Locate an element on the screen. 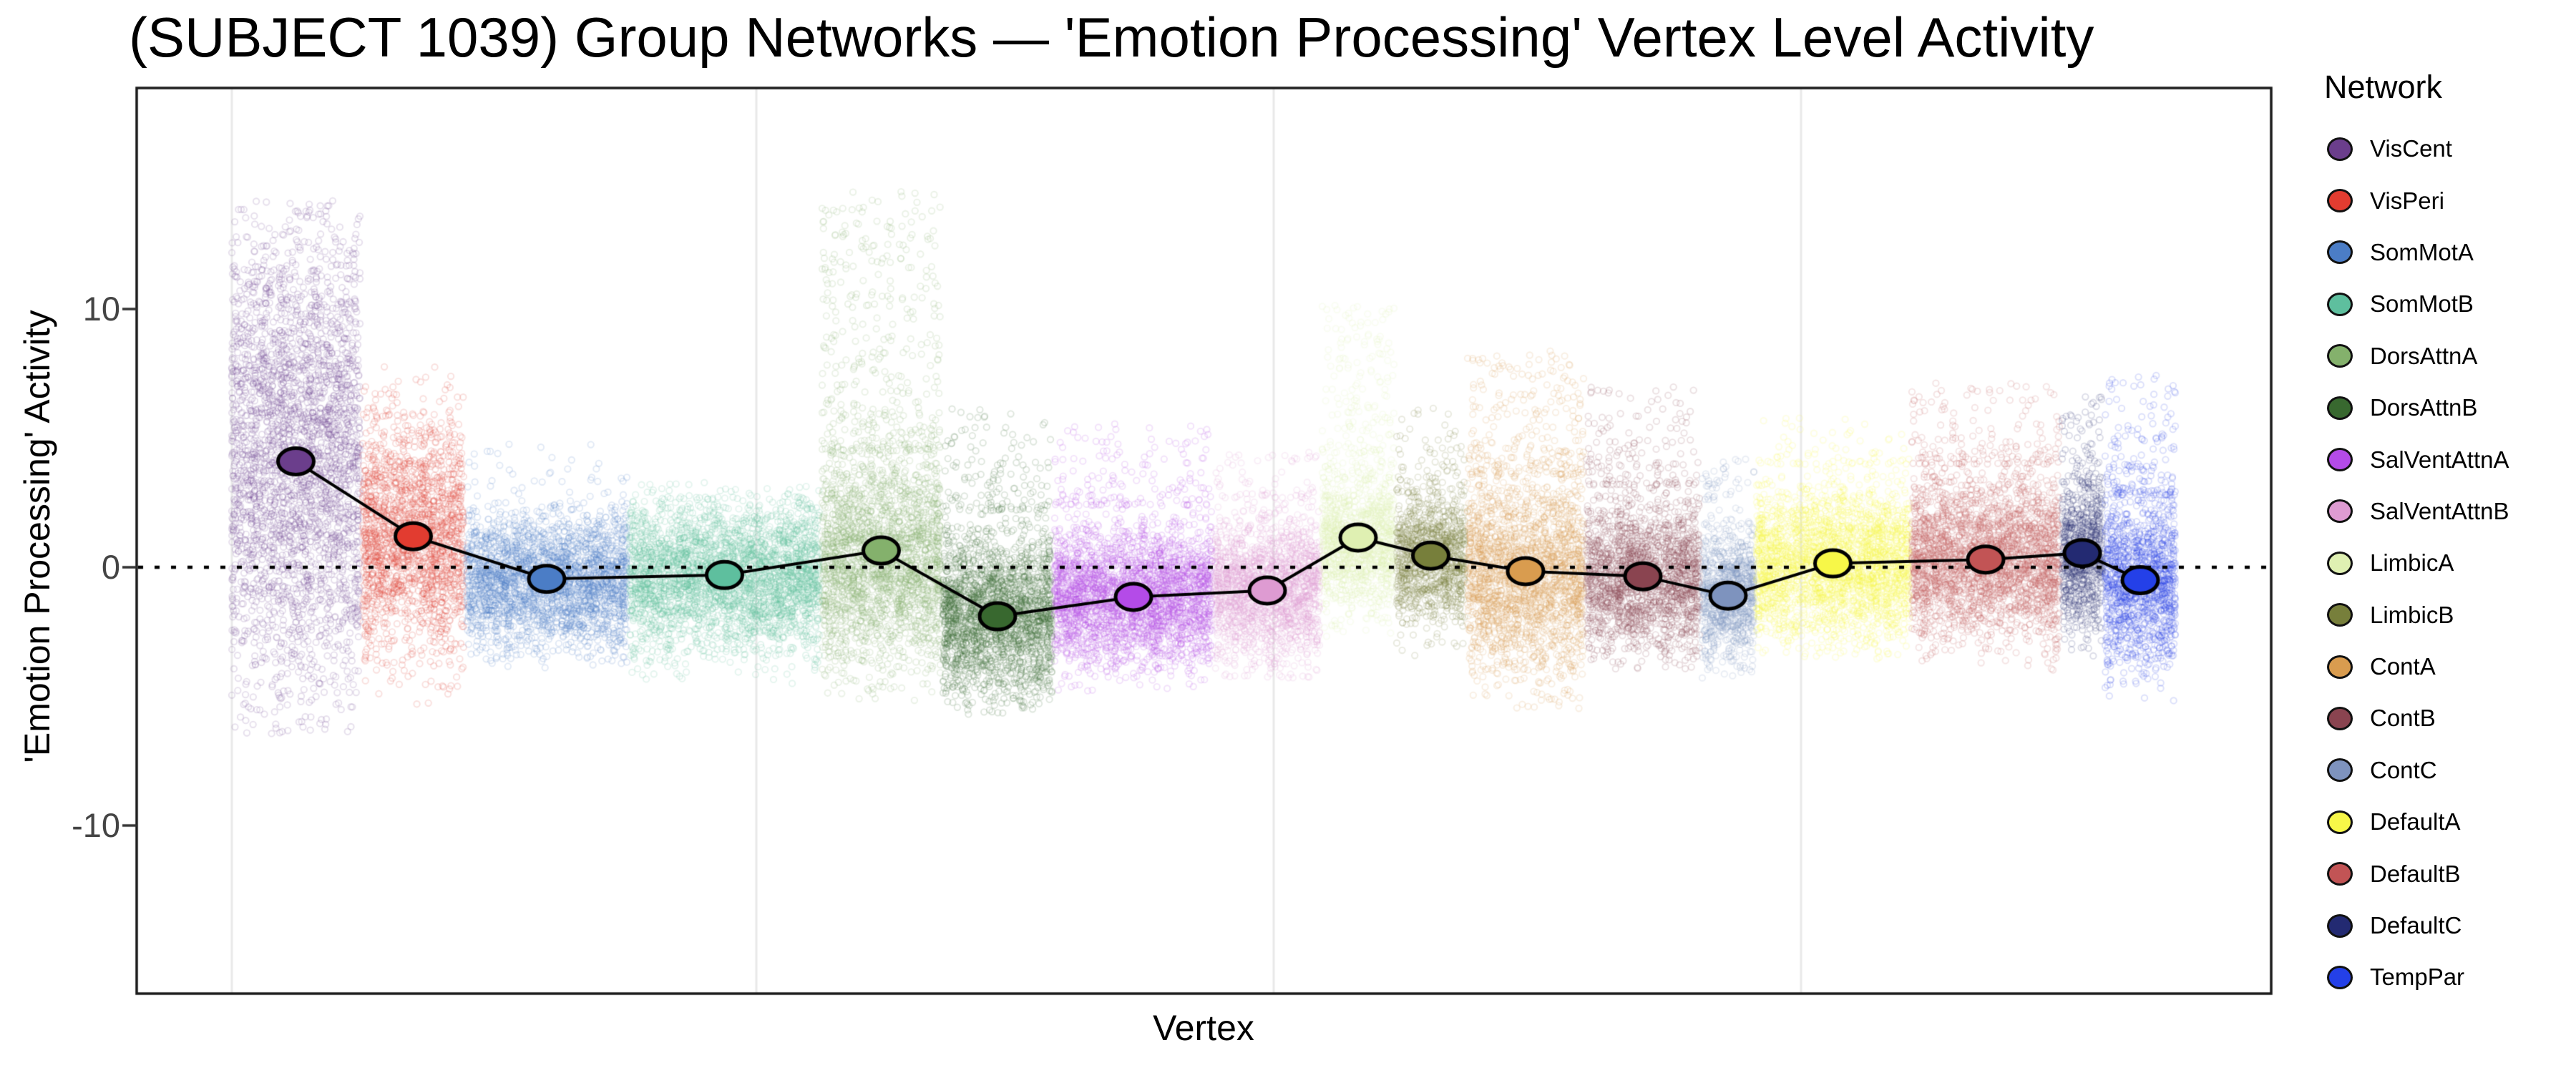  legend-item-label: LimbicA is located at coordinates (2412, 563).